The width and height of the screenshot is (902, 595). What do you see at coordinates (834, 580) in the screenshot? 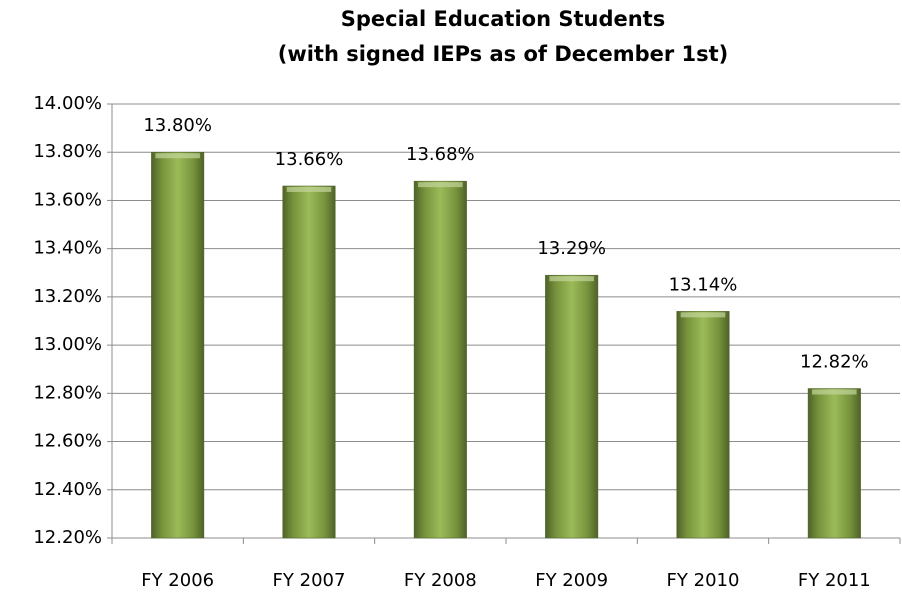
I see `x-tick-label: FY 2011` at bounding box center [834, 580].